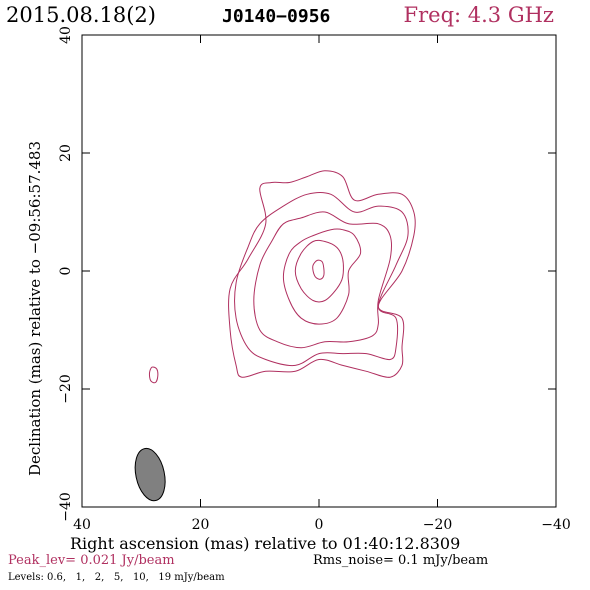 This screenshot has height=590, width=590. I want to click on beam-ellipse, so click(150, 474).